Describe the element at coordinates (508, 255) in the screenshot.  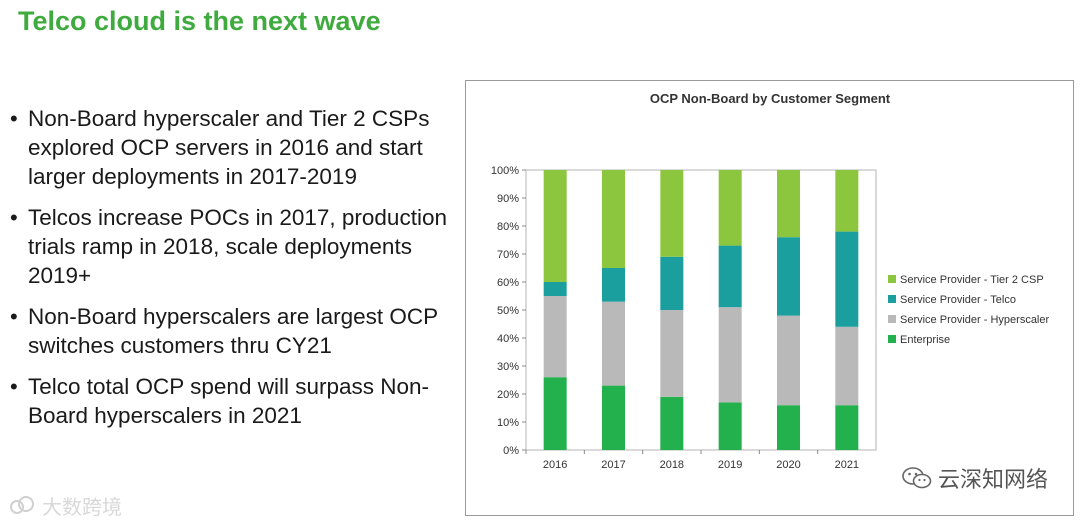
I see `y-tick-label: 70%` at that location.